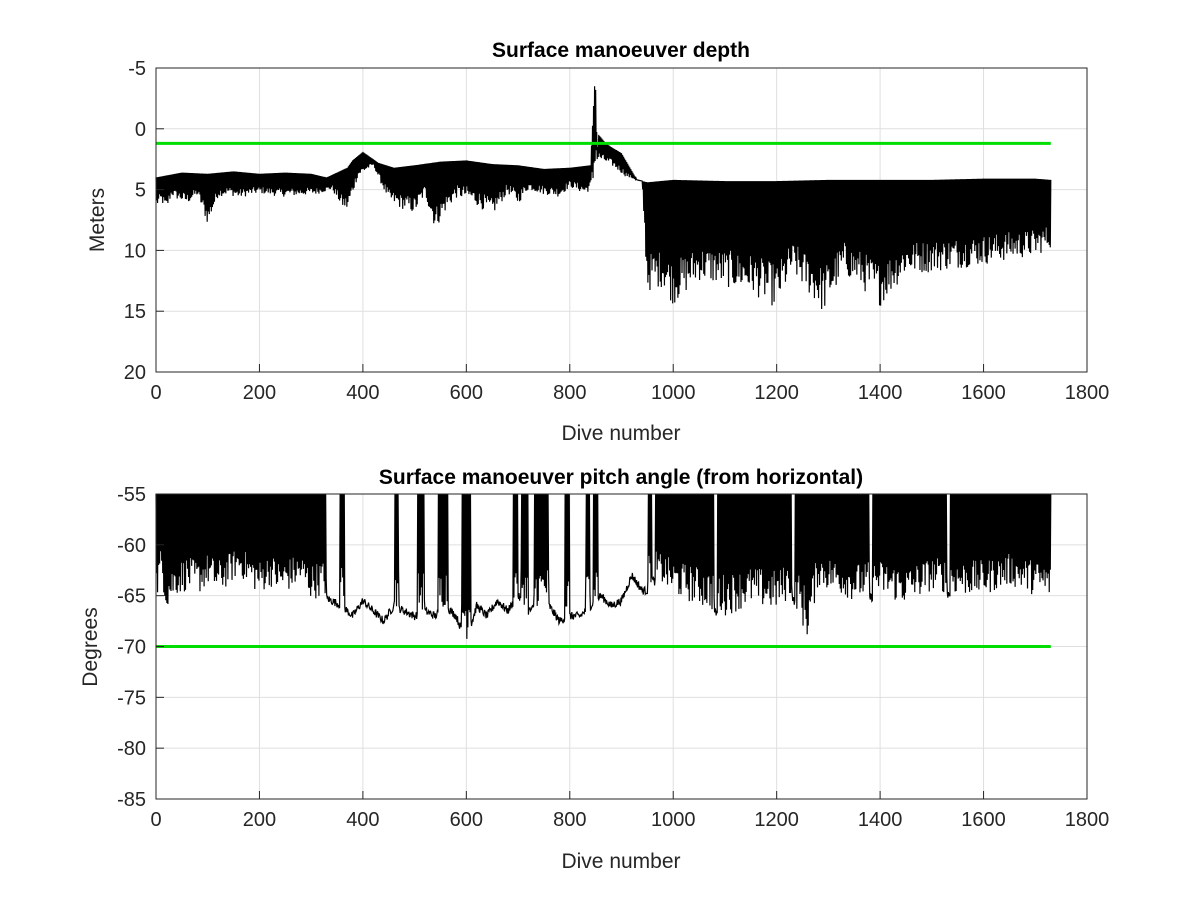 This screenshot has height=900, width=1200. What do you see at coordinates (880, 820) in the screenshot?
I see `pitch-x-tick-label: 1400` at bounding box center [880, 820].